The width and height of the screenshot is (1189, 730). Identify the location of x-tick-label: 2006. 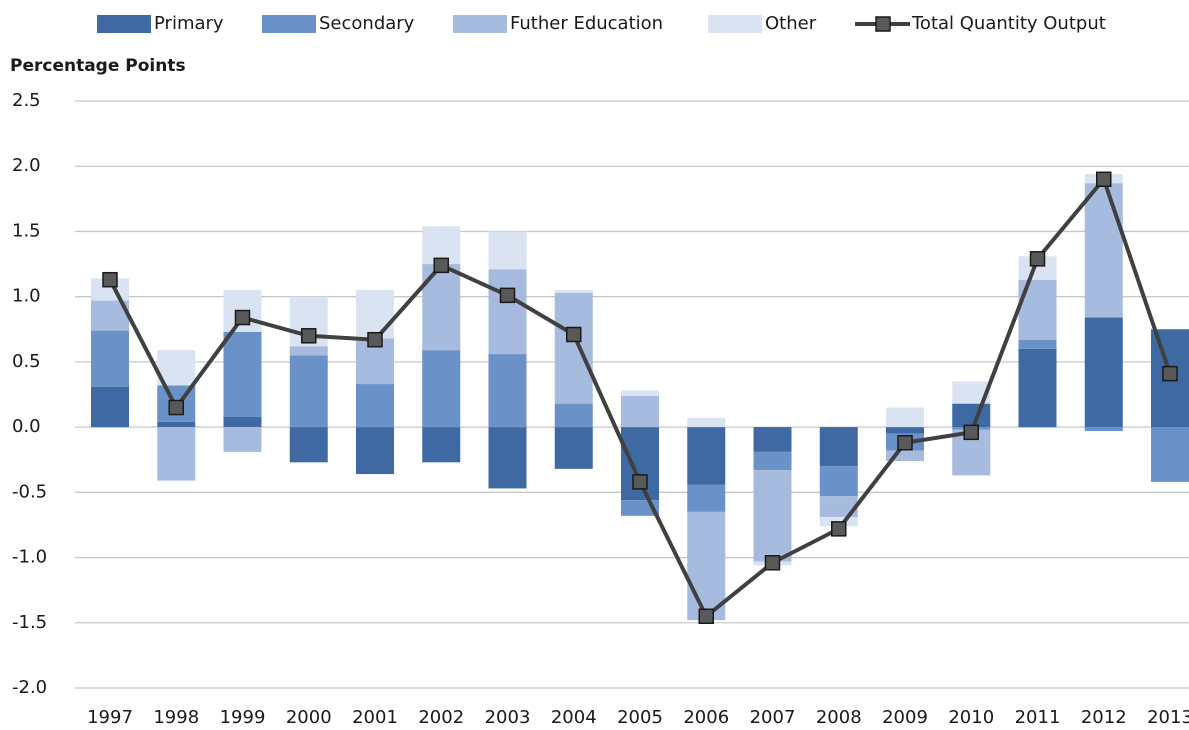
(706, 717).